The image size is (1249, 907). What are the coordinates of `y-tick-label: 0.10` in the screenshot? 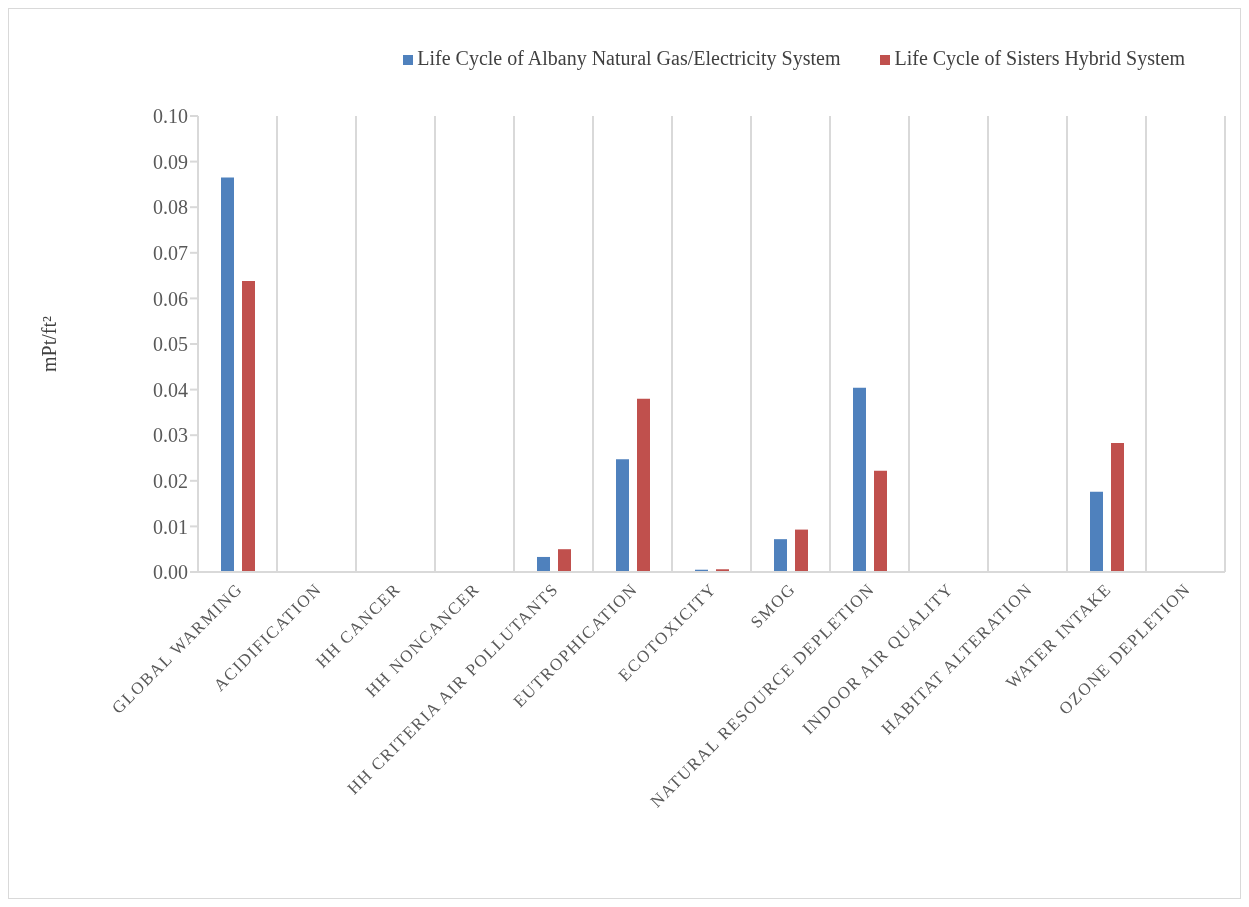 It's located at (170, 116).